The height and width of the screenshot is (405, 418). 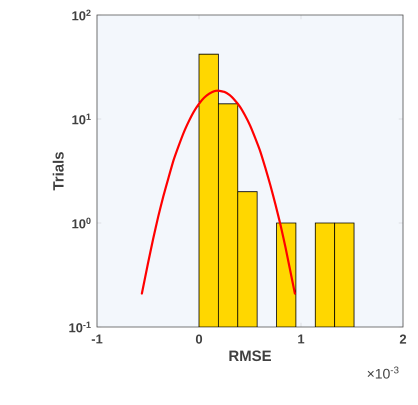 What do you see at coordinates (403, 339) in the screenshot?
I see `x-tick-label: 2` at bounding box center [403, 339].